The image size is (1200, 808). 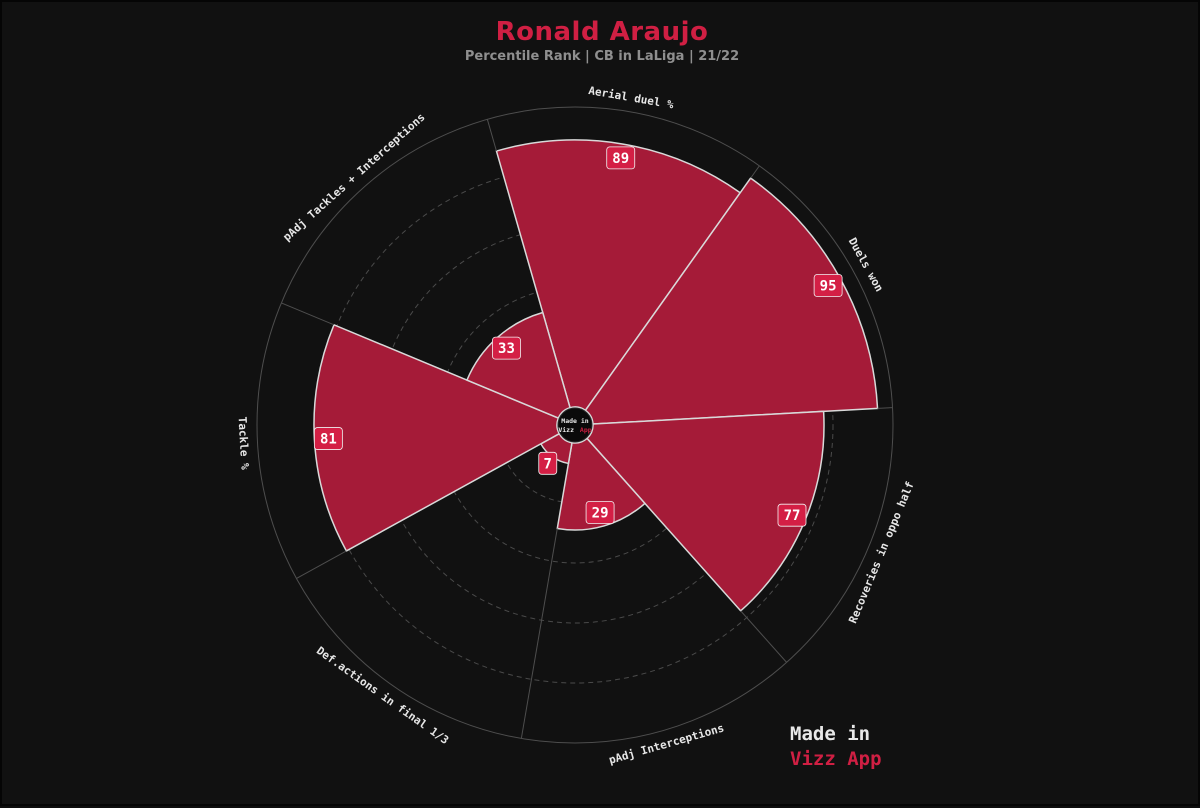 What do you see at coordinates (566, 430) in the screenshot?
I see `center-logo-vizz: Vizz` at bounding box center [566, 430].